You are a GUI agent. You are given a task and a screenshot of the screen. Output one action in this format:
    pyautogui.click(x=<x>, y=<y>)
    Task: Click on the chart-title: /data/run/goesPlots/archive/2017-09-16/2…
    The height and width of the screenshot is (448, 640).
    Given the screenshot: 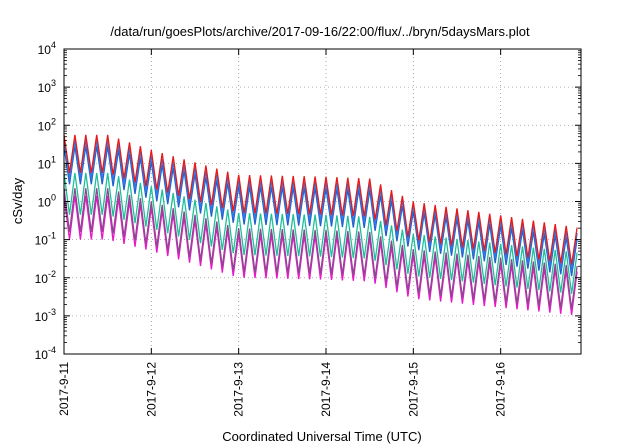 What is the action you would take?
    pyautogui.click(x=320, y=31)
    